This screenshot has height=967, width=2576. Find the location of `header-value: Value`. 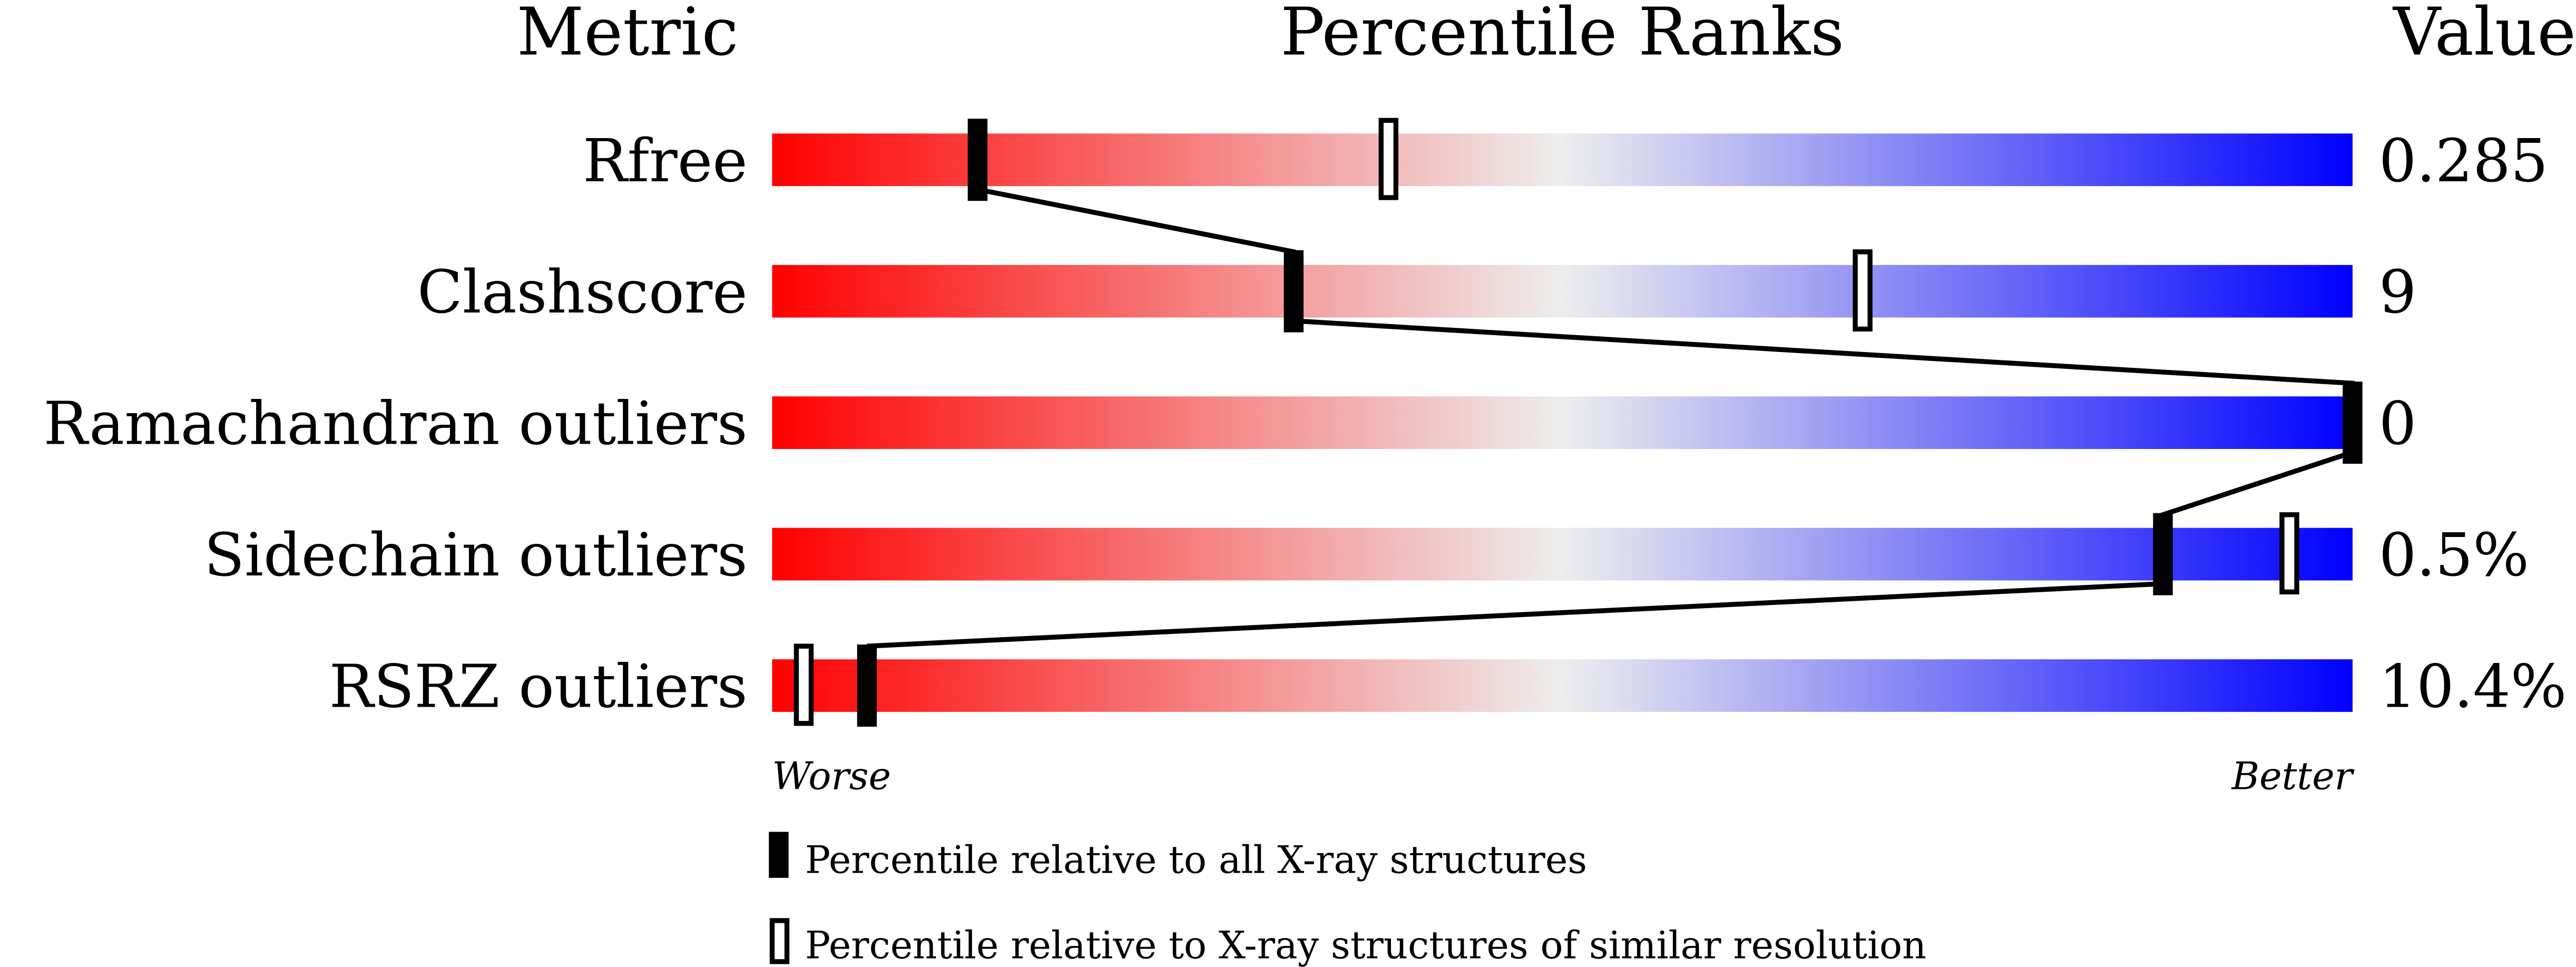

header-value: Value is located at coordinates (2484, 35).